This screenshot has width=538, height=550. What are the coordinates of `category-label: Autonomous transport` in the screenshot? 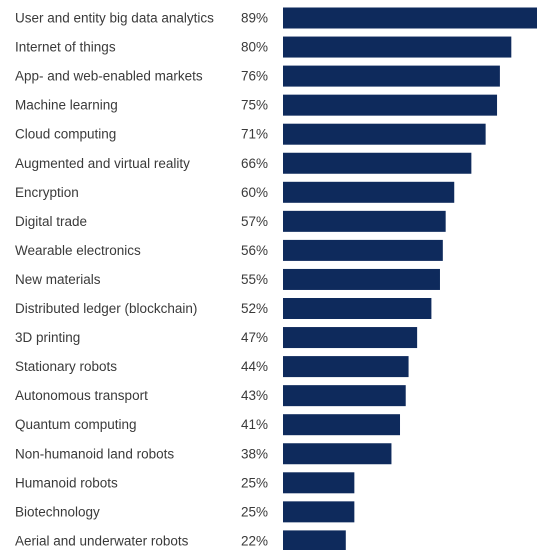 It's located at (81, 395).